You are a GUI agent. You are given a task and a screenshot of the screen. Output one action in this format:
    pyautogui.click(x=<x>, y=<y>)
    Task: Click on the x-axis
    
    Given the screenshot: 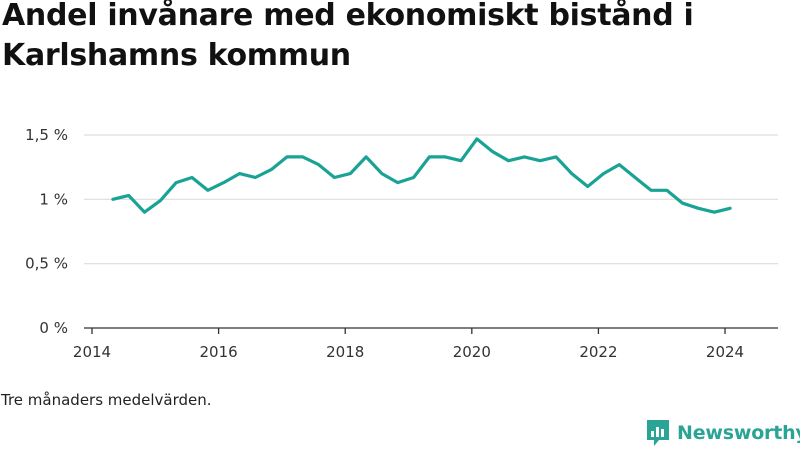 What is the action you would take?
    pyautogui.click(x=431, y=330)
    